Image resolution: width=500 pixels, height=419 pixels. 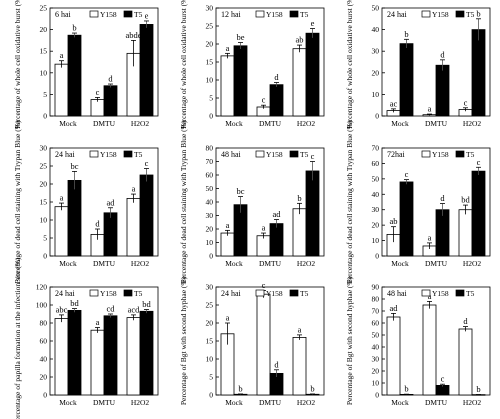 What do you see at coordinates (396, 154) in the screenshot?
I see `panel-time-label: 72hai` at bounding box center [396, 154].